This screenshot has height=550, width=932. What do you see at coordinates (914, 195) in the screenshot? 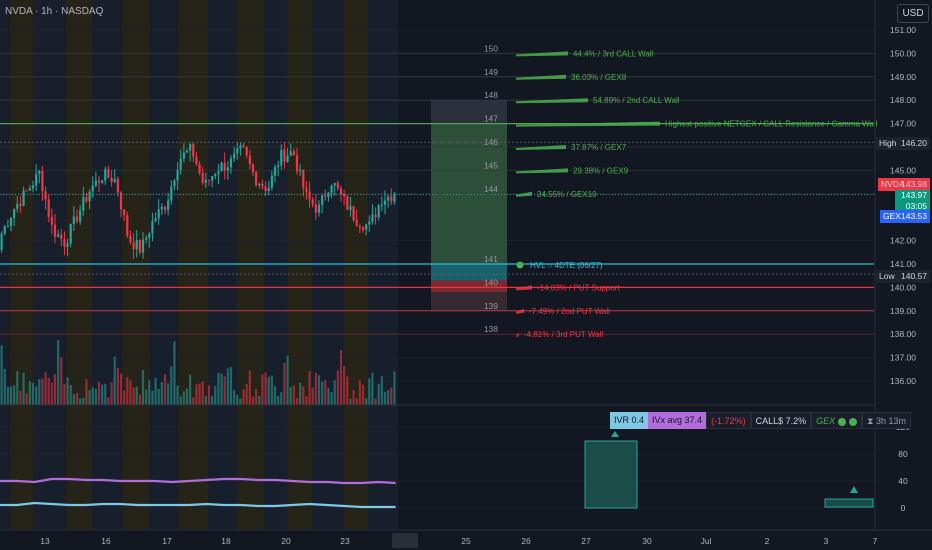
I see `current-value: 143.97` at bounding box center [914, 195].